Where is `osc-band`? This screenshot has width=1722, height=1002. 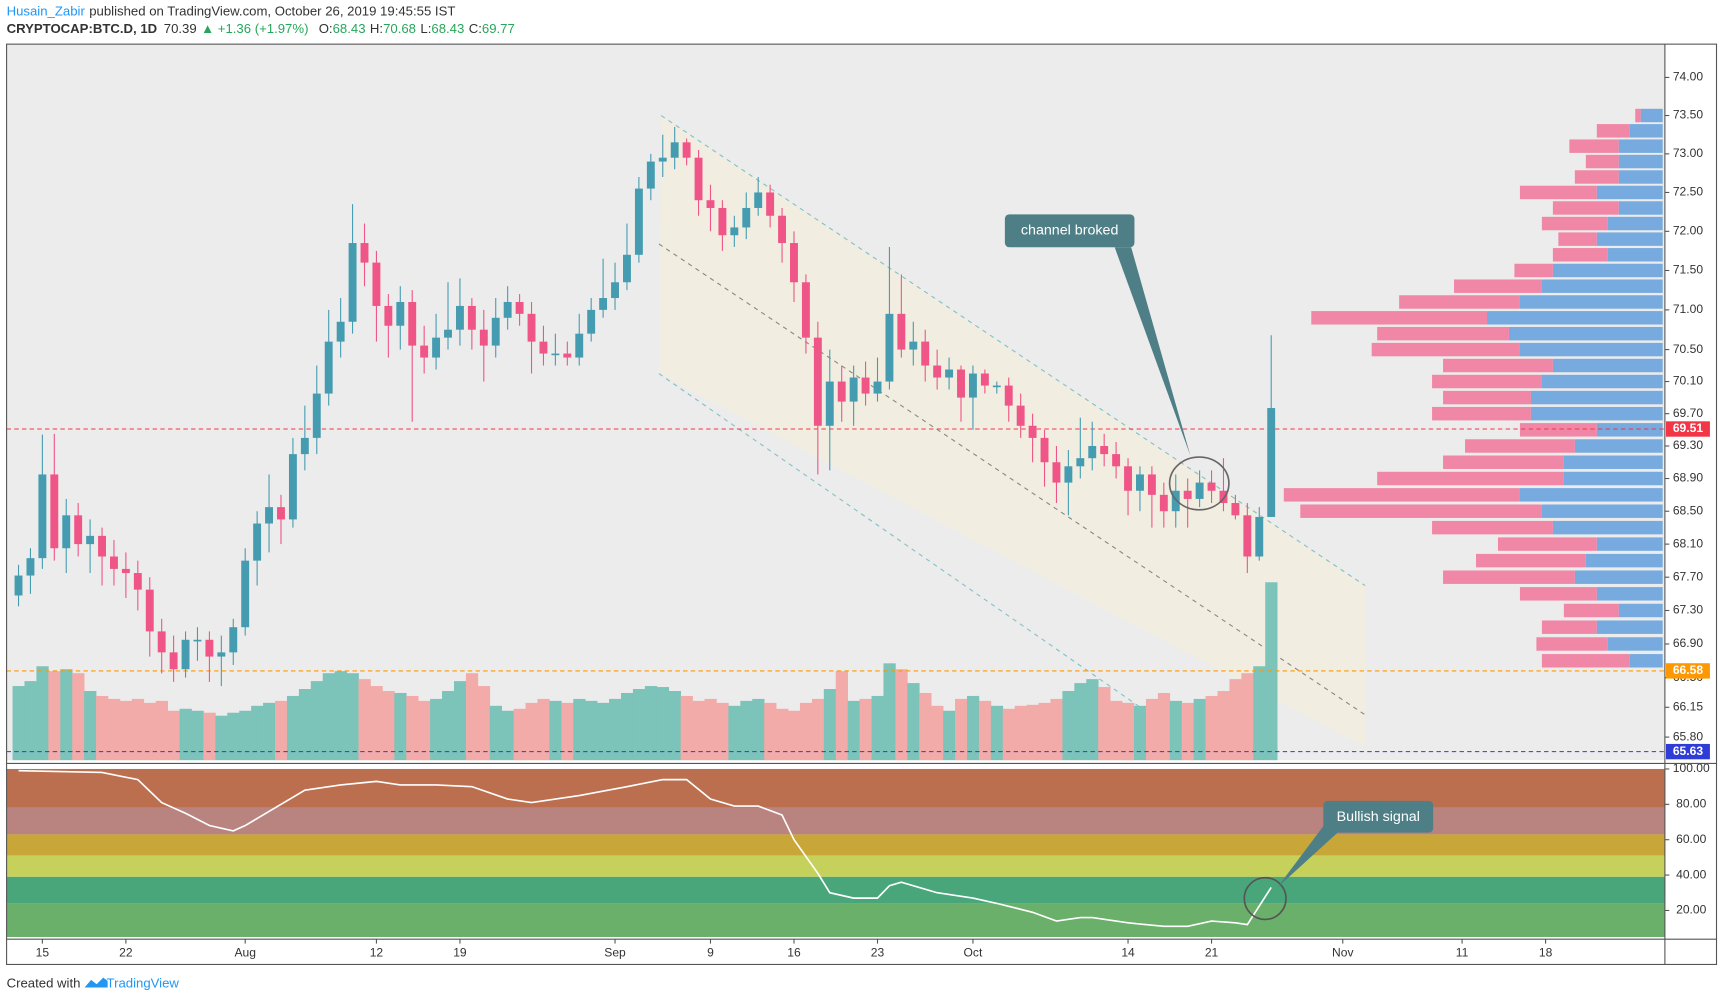
osc-band is located at coordinates (835, 920).